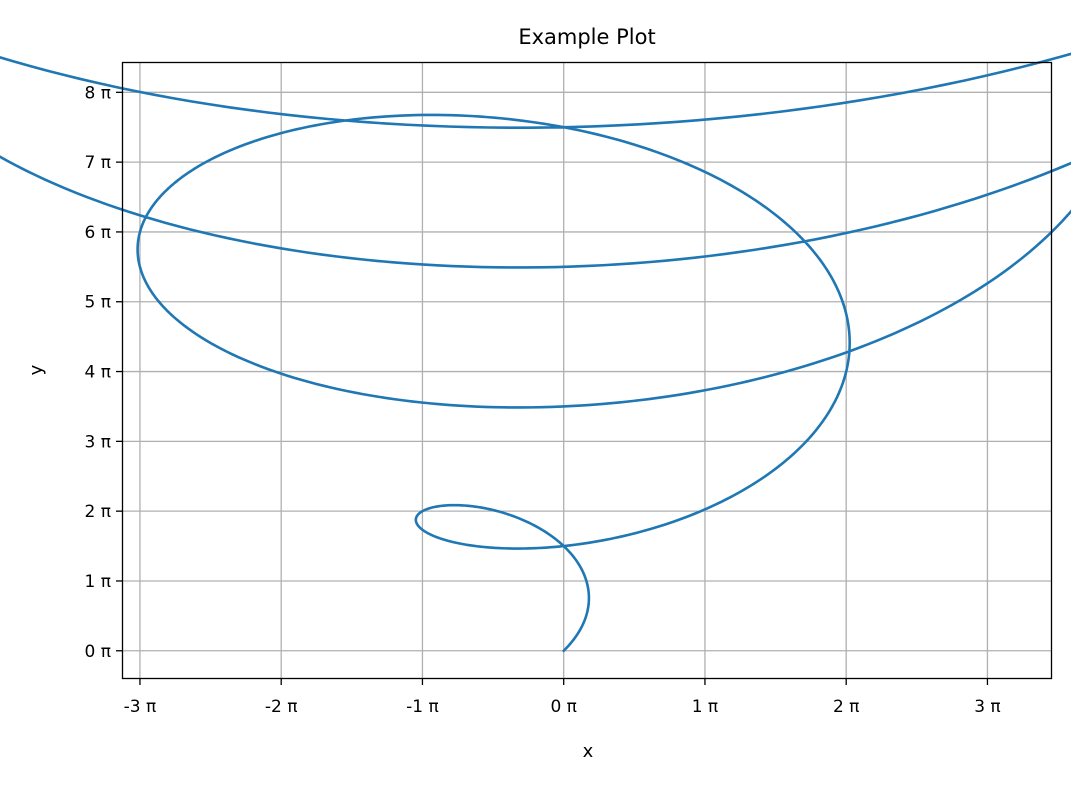  What do you see at coordinates (563, 707) in the screenshot?
I see `x-tick-label: 0 π` at bounding box center [563, 707].